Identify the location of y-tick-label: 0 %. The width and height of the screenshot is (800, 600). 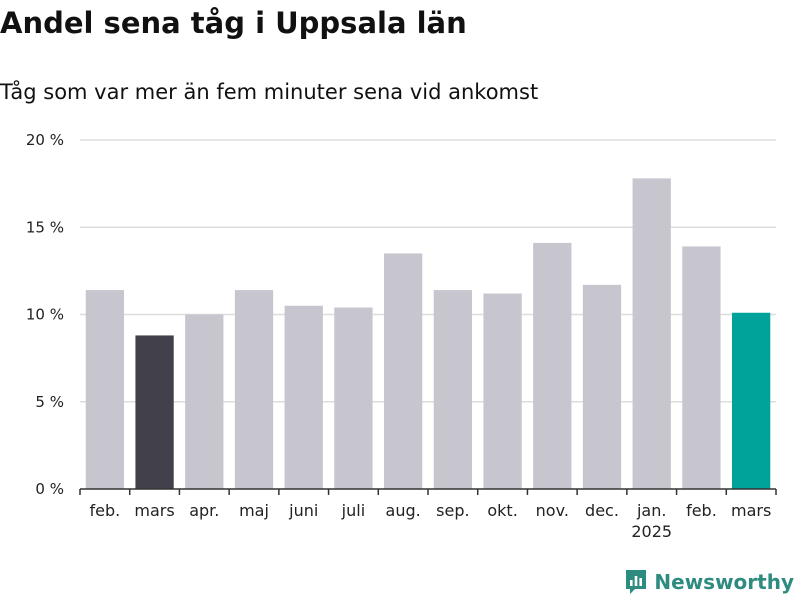
(49, 489).